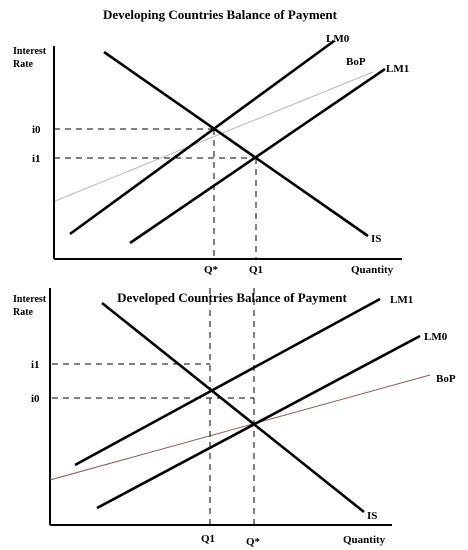  Describe the element at coordinates (356, 62) in the screenshot. I see `top-bop-label: BoP` at that location.